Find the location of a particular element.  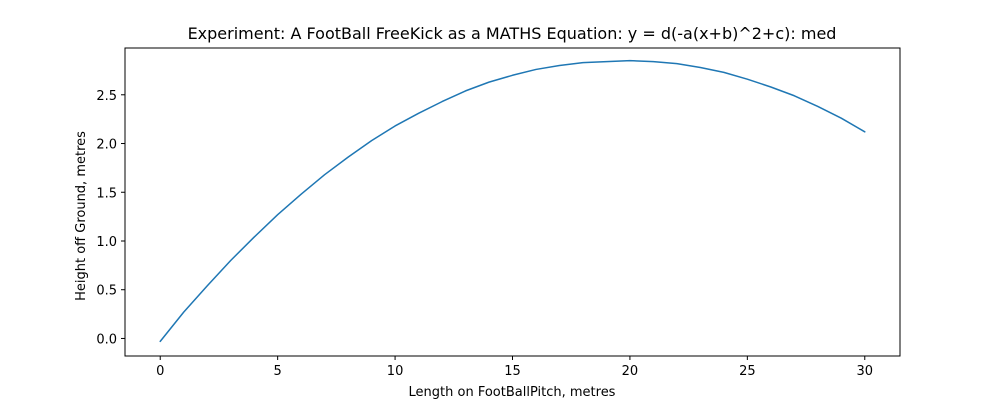

x-axis-label: Length on FootBallPitch, metres is located at coordinates (512, 392).